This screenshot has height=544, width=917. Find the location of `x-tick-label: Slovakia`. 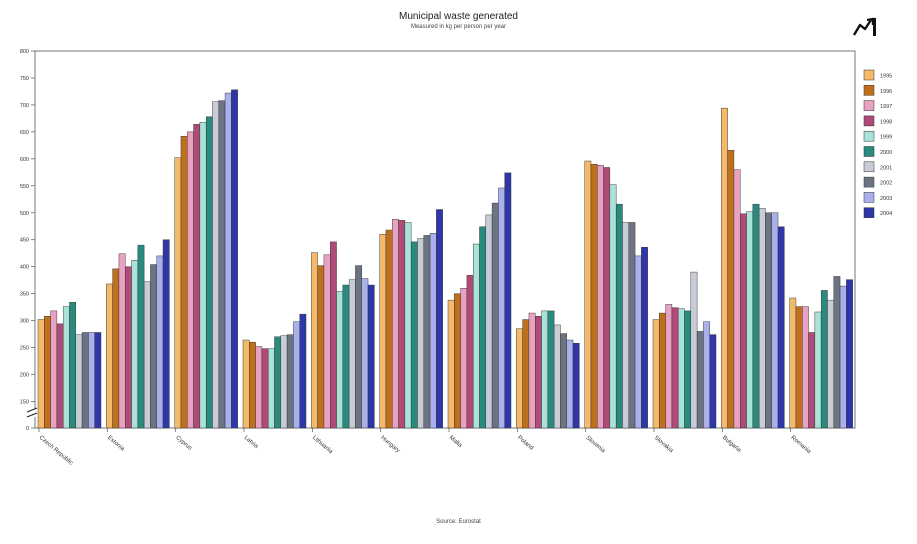

x-tick-label: Slovakia is located at coordinates (664, 445).